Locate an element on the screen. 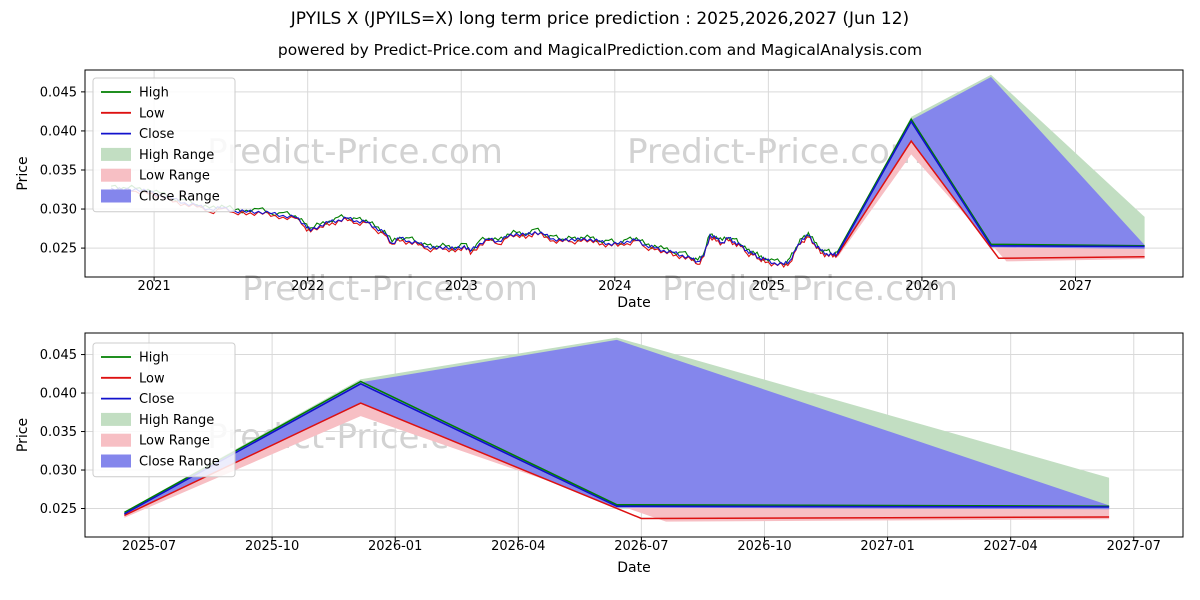  historical-close-line is located at coordinates (474, 226).